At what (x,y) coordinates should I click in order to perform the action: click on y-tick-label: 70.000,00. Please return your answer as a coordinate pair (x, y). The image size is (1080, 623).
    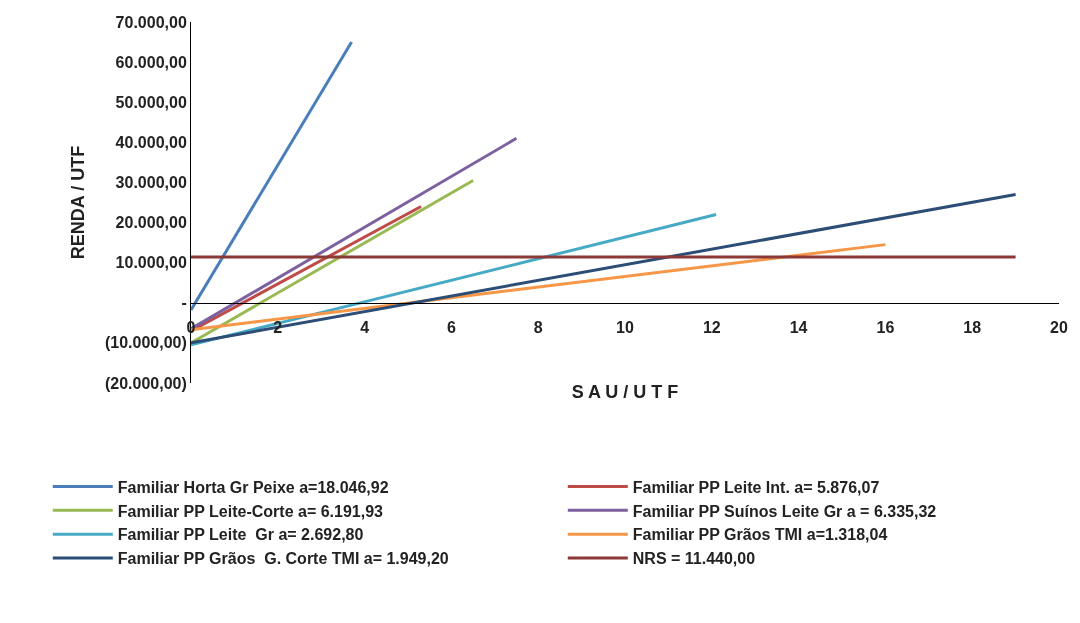
    Looking at the image, I should click on (151, 22).